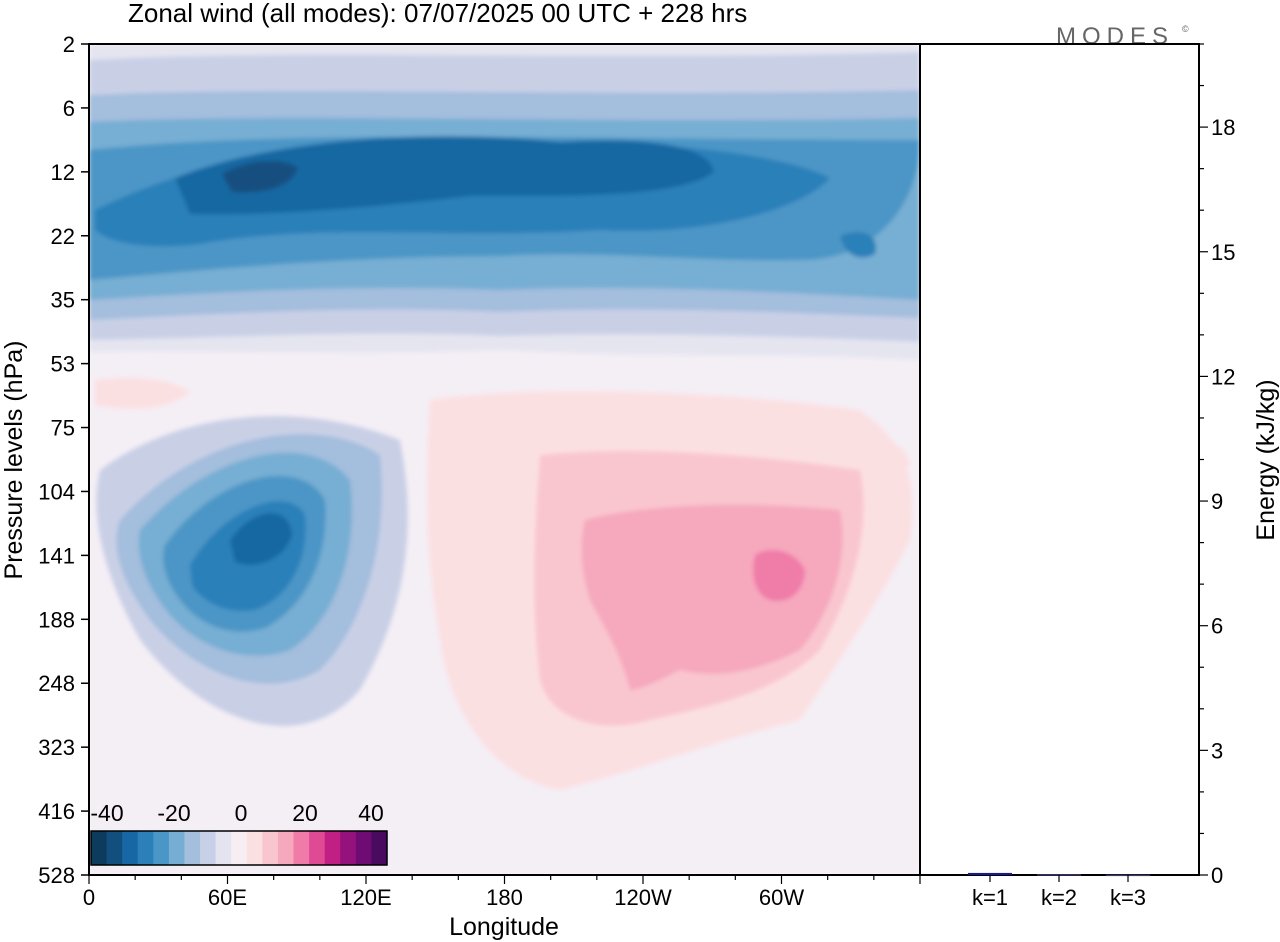  What do you see at coordinates (1223, 252) in the screenshot?
I see `energy-tick-label: 15` at bounding box center [1223, 252].